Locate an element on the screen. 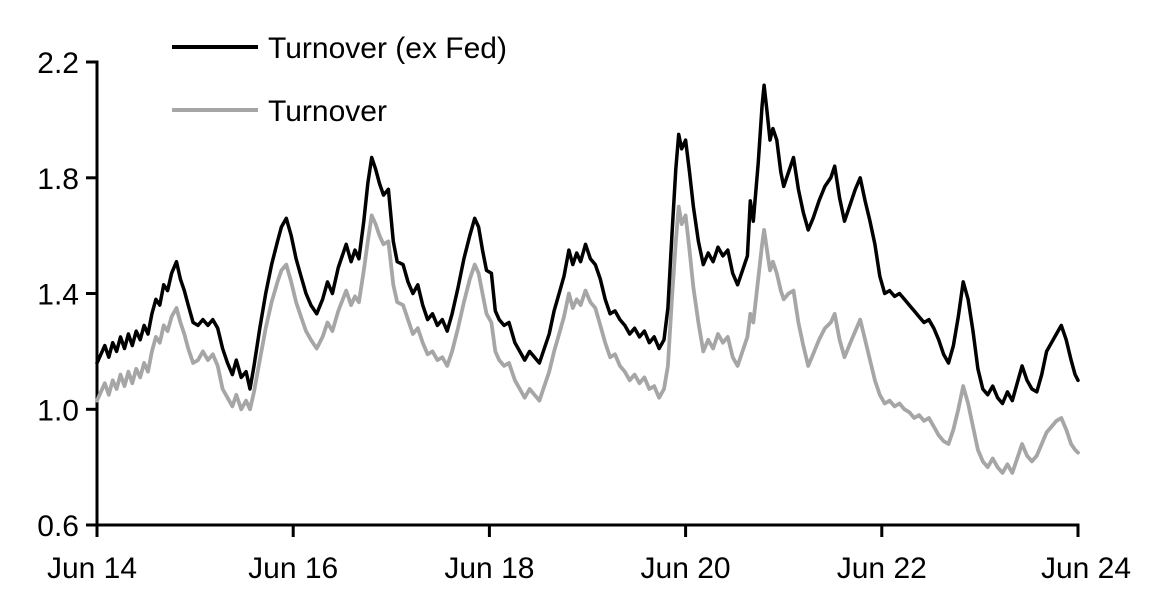 The width and height of the screenshot is (1152, 602). y-tick-label: 1.4 is located at coordinates (58, 295).